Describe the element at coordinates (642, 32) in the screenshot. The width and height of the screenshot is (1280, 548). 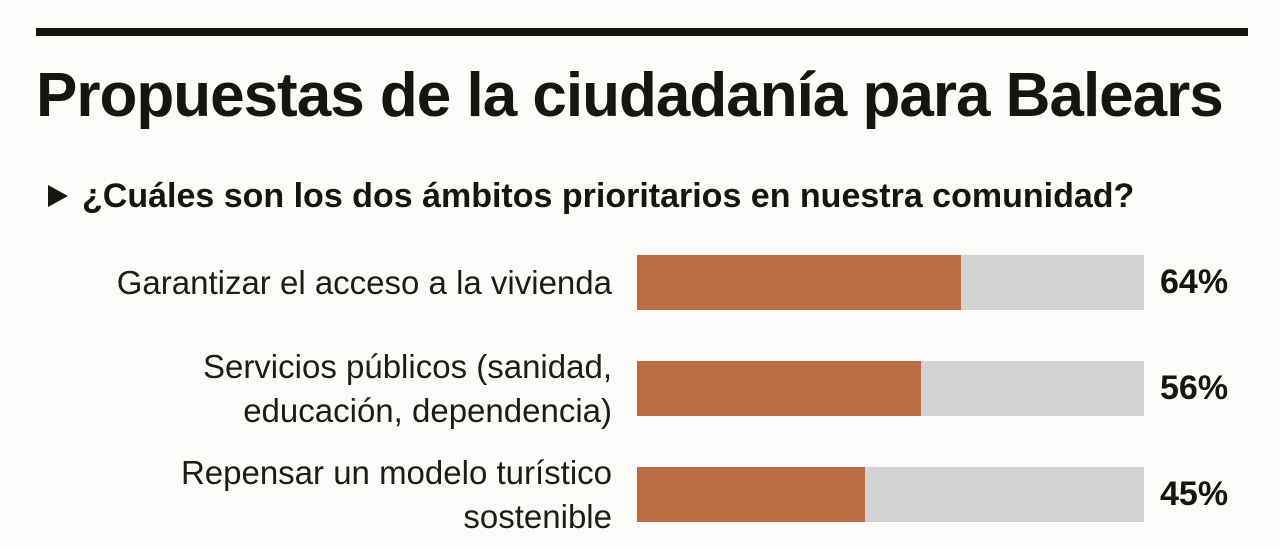
I see `top-rule` at that location.